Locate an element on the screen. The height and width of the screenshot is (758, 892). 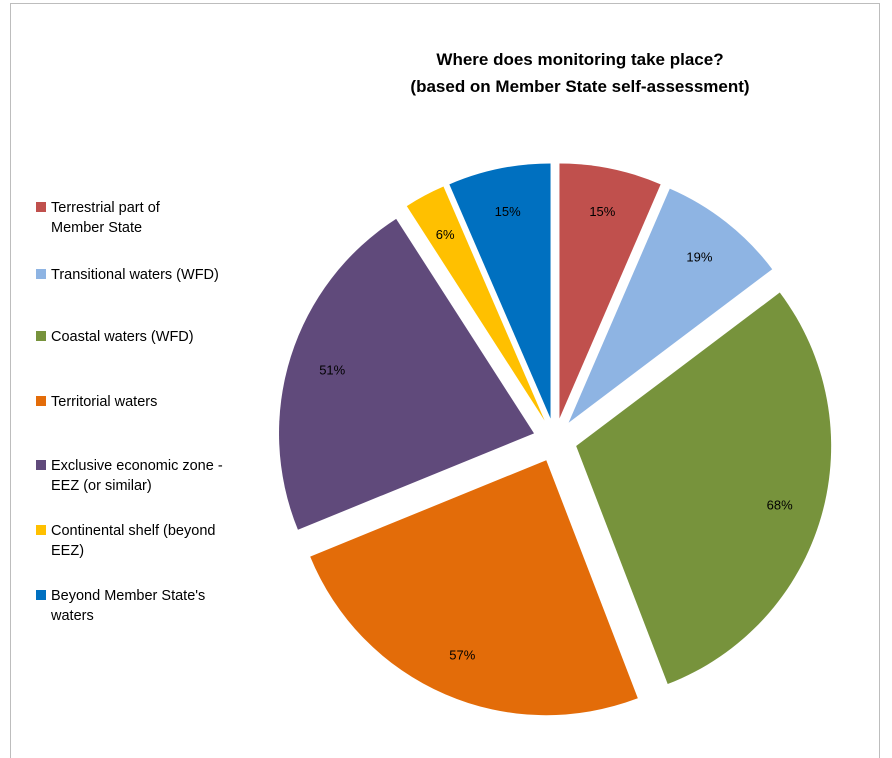
legend-label-beyond-line-2: waters is located at coordinates (72, 616).